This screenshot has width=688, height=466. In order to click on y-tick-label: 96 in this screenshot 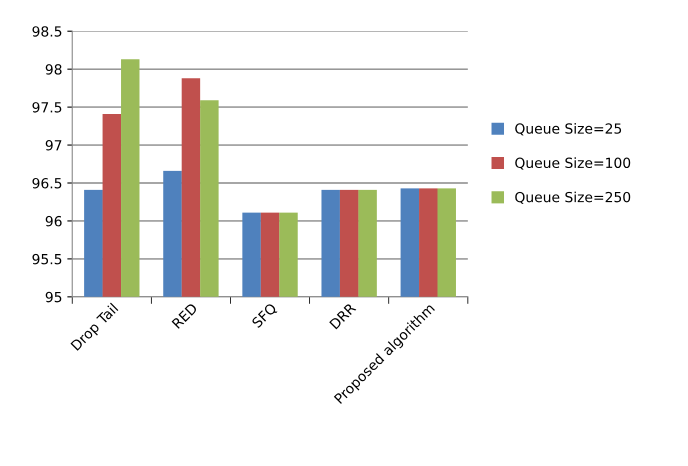, I will do `click(54, 221)`.